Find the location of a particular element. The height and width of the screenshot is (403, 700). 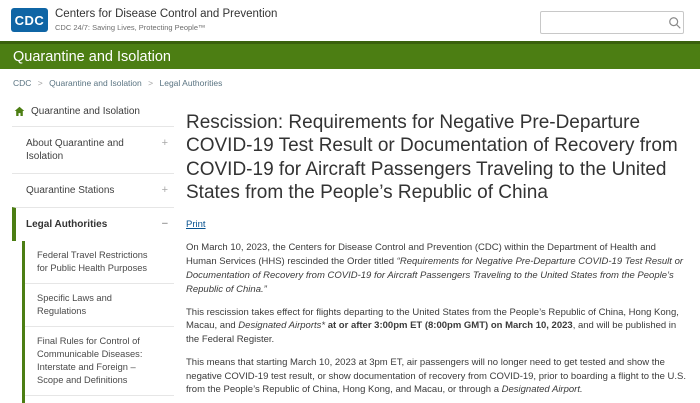

cdc-logo-icon: CDC is located at coordinates (29, 20).